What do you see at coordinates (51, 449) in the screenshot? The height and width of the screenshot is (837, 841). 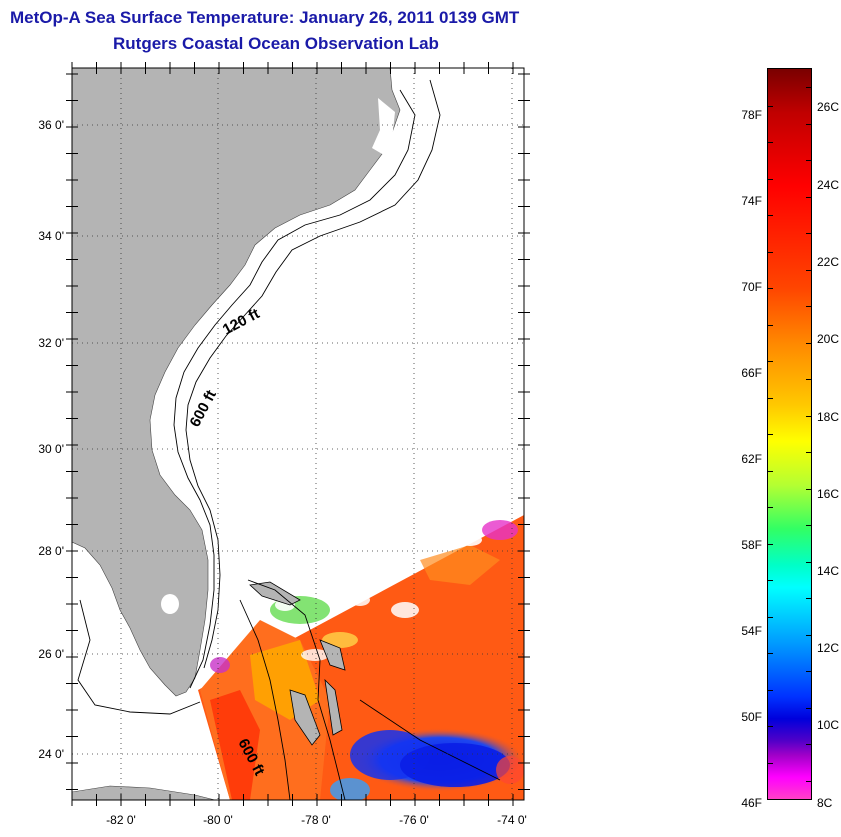 I see `lat-label-30: 30 0'` at bounding box center [51, 449].